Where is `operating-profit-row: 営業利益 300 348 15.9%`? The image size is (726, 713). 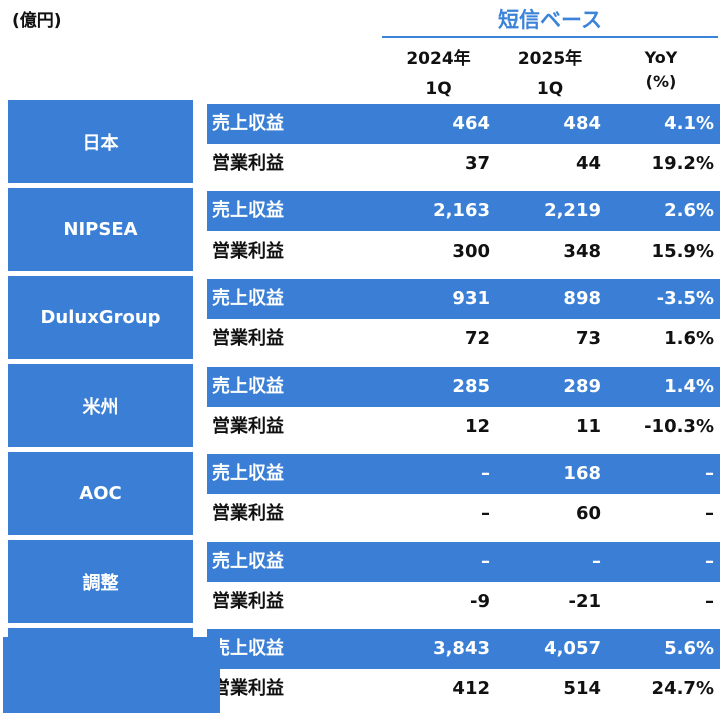
operating-profit-row: 営業利益 300 348 15.9% is located at coordinates (463, 252).